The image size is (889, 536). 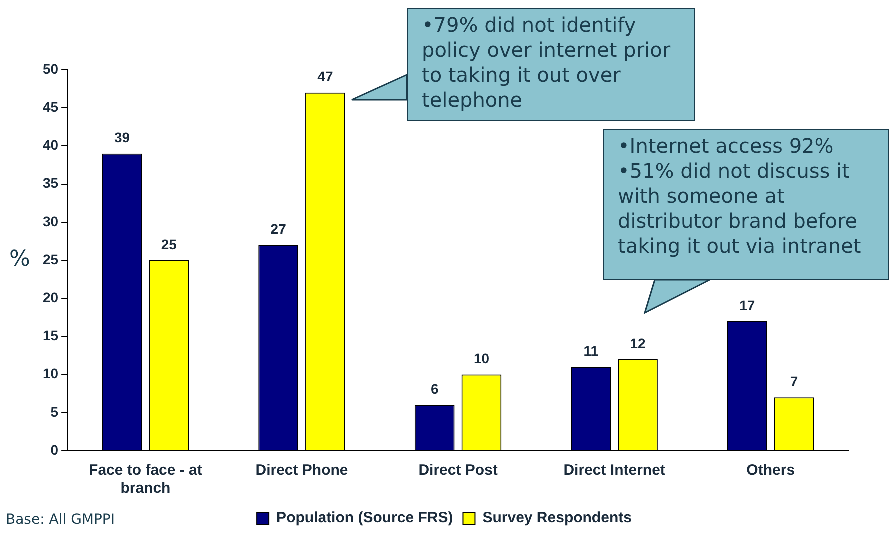 What do you see at coordinates (50, 145) in the screenshot?
I see `y-tick-label: 40` at bounding box center [50, 145].